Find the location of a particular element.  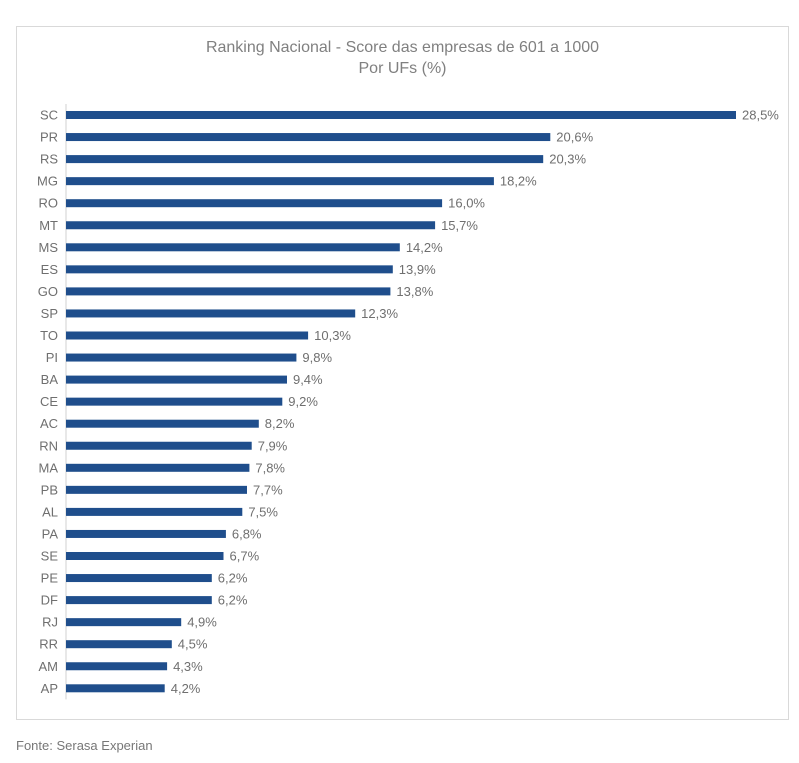

category-label-rs: RS is located at coordinates (49, 159).